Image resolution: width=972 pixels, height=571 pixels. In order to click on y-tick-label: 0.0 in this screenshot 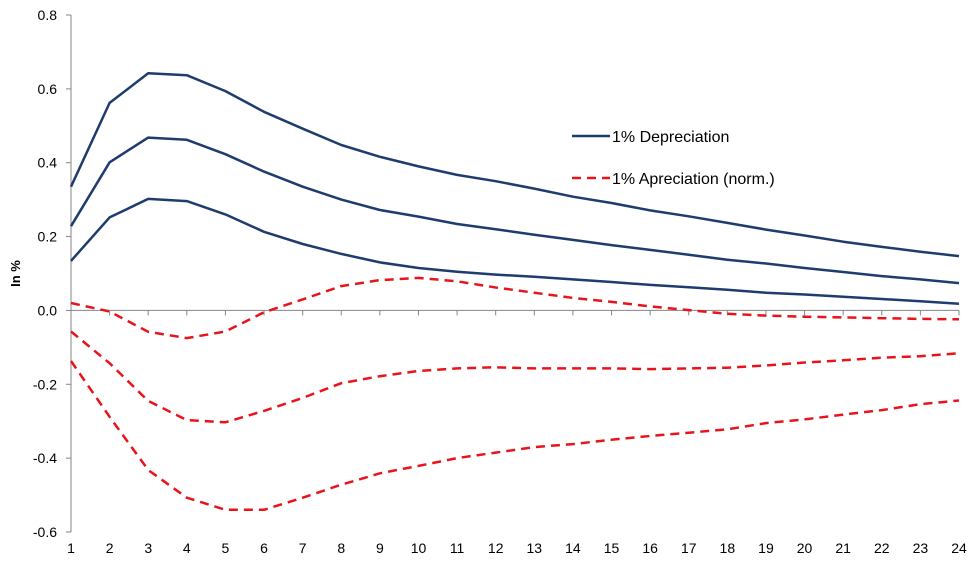, I will do `click(48, 310)`.